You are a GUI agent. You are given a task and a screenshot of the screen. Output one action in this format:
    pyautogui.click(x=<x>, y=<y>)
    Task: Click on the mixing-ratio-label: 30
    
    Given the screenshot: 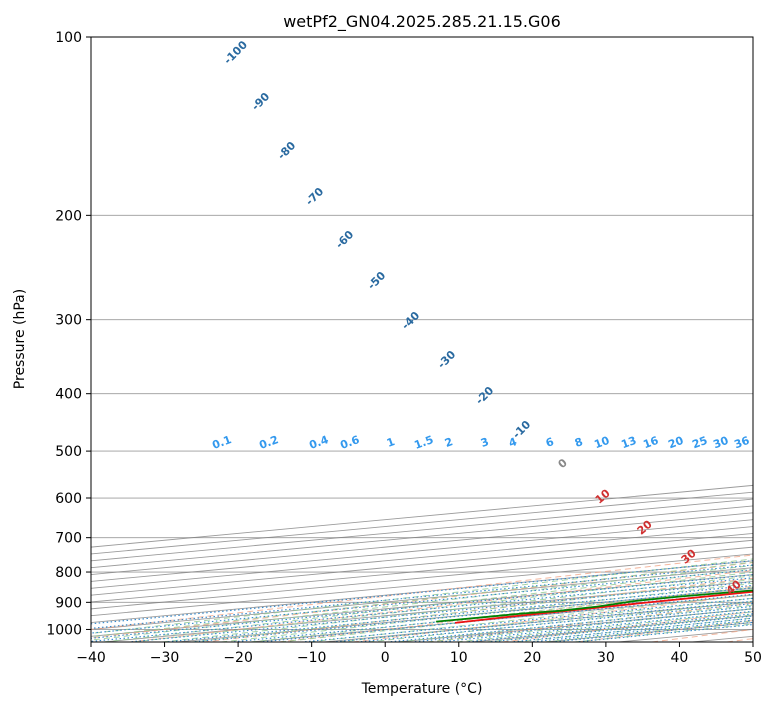 What is the action you would take?
    pyautogui.click(x=720, y=443)
    